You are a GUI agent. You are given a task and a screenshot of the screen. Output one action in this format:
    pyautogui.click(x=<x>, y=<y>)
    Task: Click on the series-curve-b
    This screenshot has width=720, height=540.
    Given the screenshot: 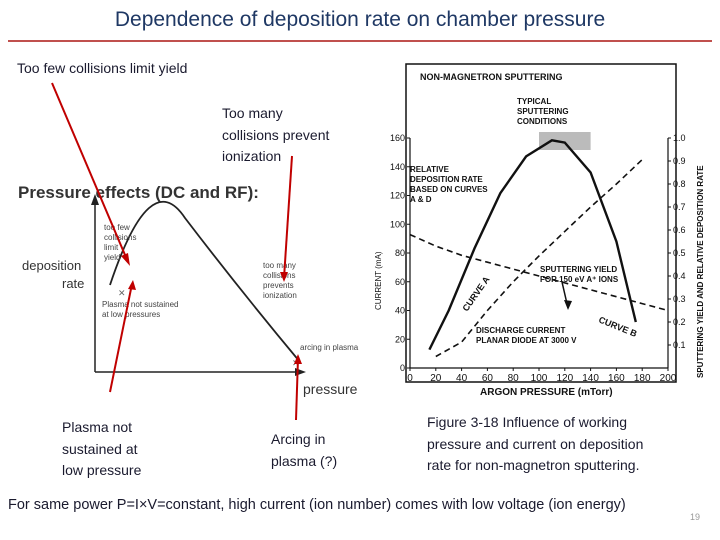 What is the action you would take?
    pyautogui.click(x=539, y=272)
    